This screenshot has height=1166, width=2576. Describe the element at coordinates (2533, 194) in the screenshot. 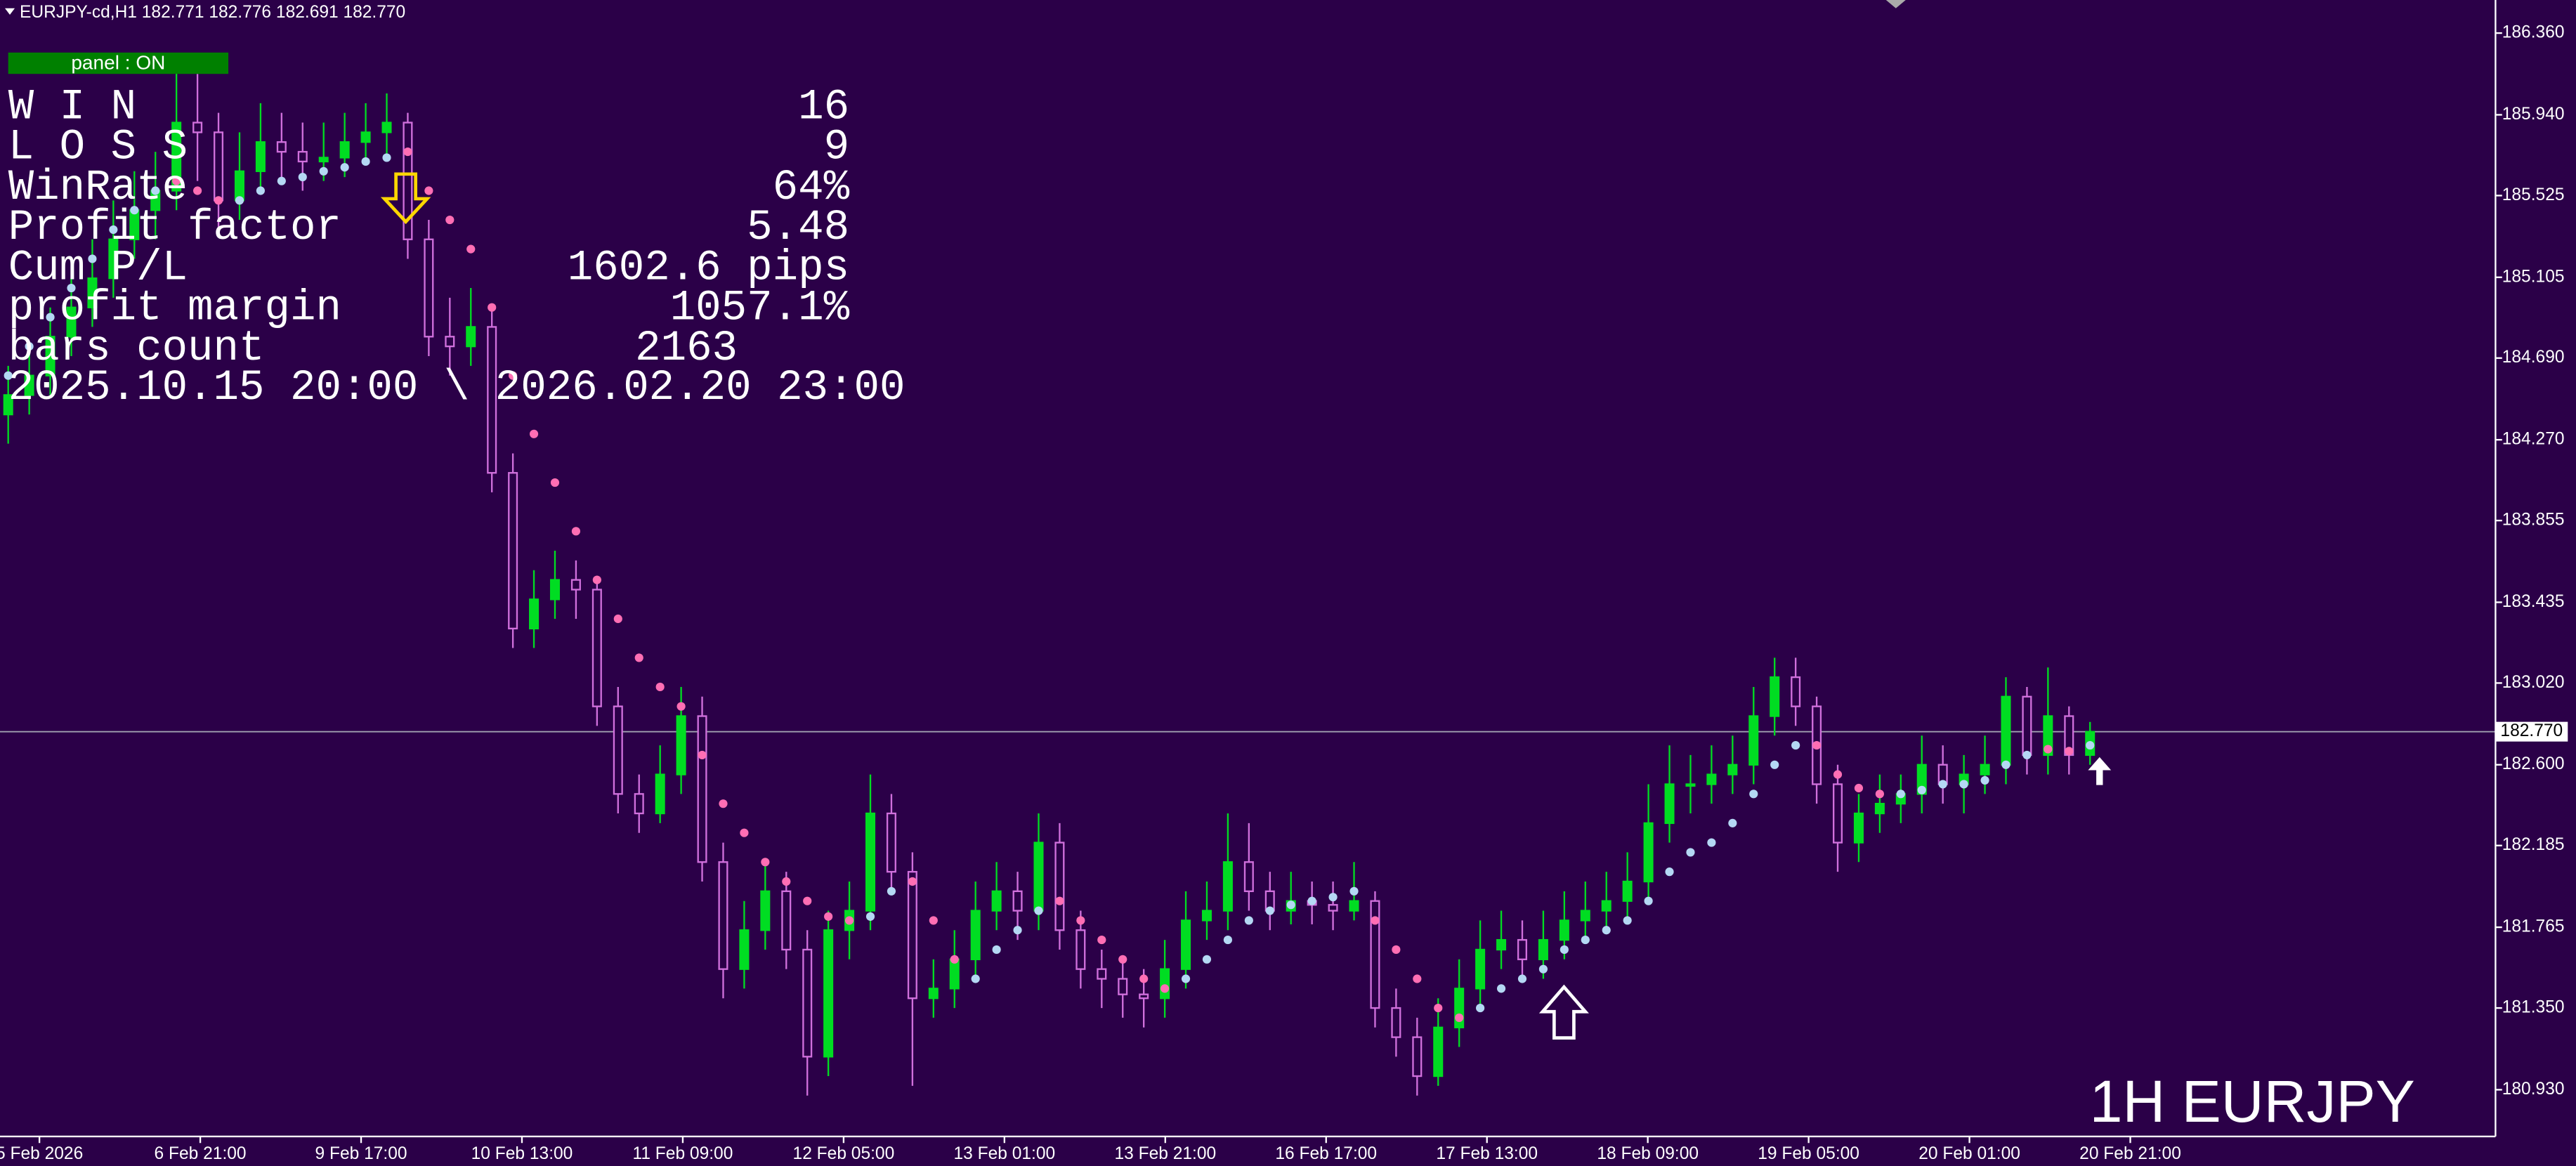

I see `y-tick-label: 185.525` at that location.